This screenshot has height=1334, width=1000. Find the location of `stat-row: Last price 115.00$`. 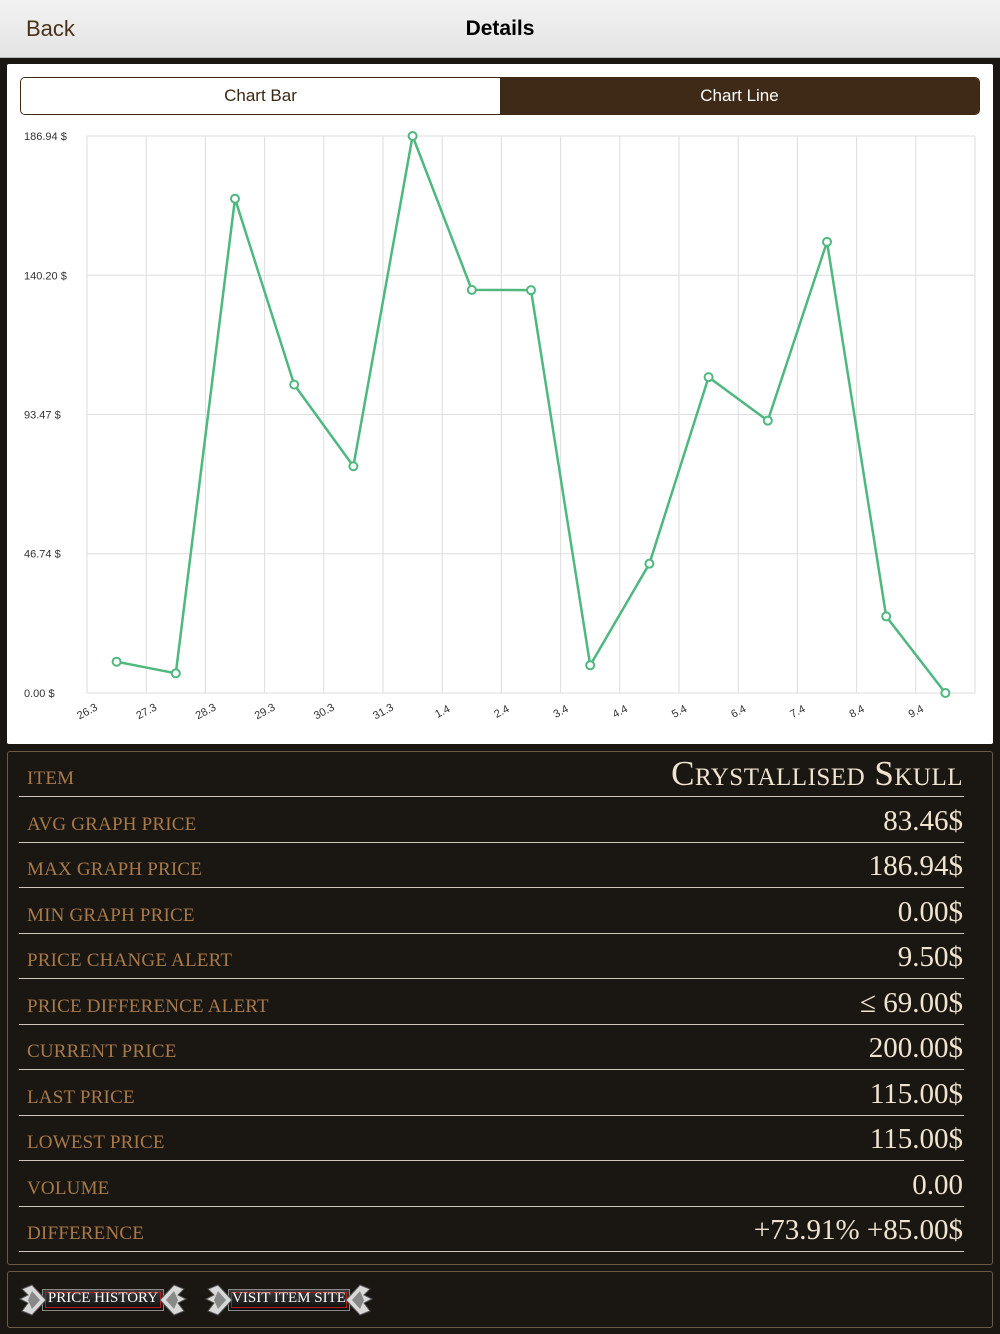

stat-row: Last price 115.00$ is located at coordinates (491, 1093).